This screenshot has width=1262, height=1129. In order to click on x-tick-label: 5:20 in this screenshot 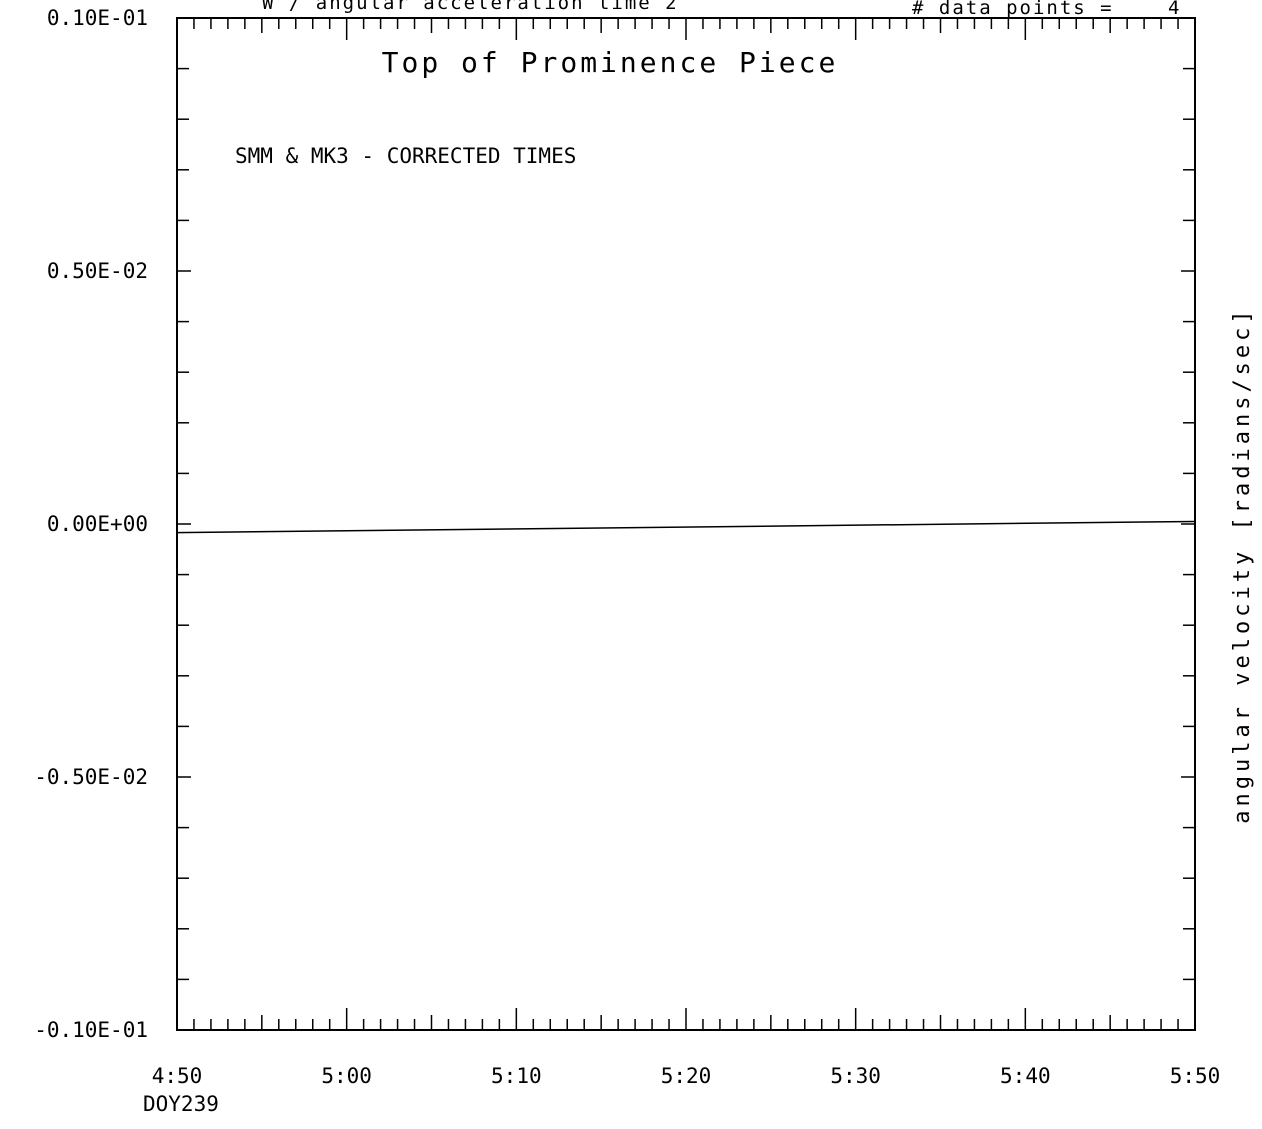, I will do `click(686, 1076)`.